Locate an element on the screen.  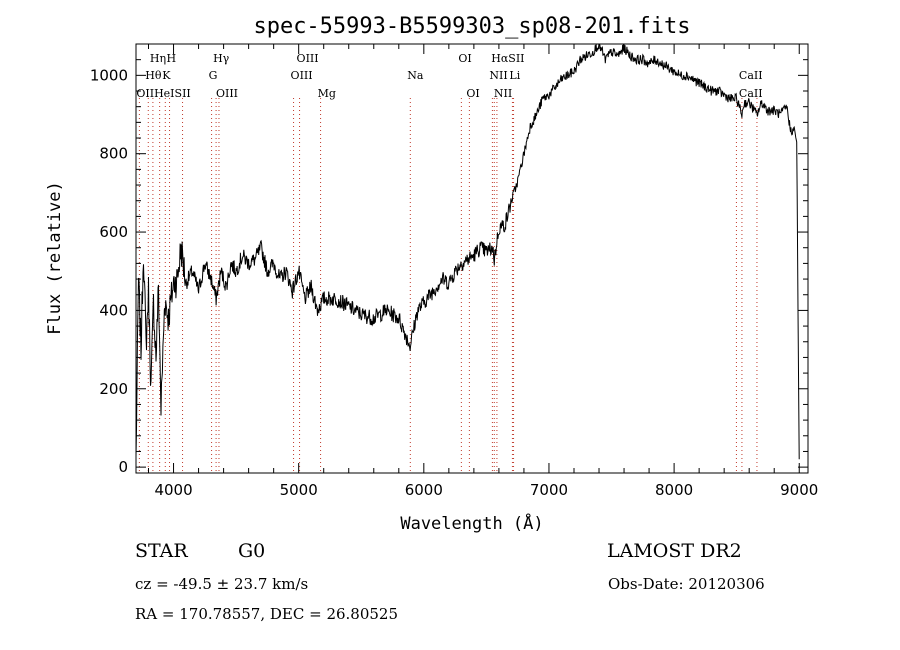
x-tick-label: 7000 is located at coordinates (549, 490).